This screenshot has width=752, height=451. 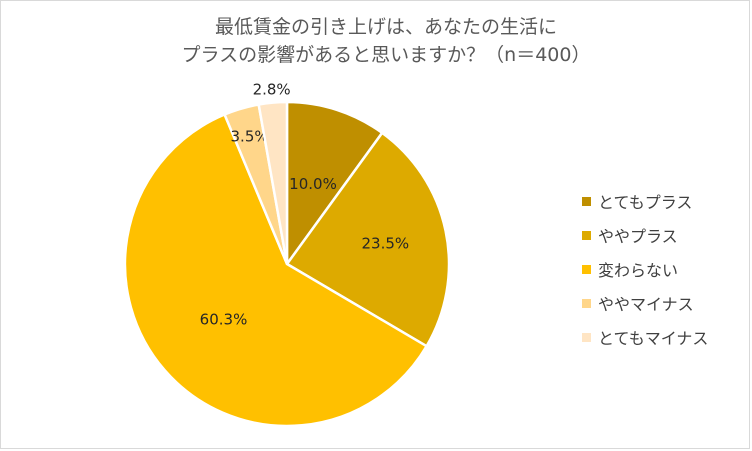 What do you see at coordinates (272, 90) in the screenshot?
I see `data-label-4: 2.8%` at bounding box center [272, 90].